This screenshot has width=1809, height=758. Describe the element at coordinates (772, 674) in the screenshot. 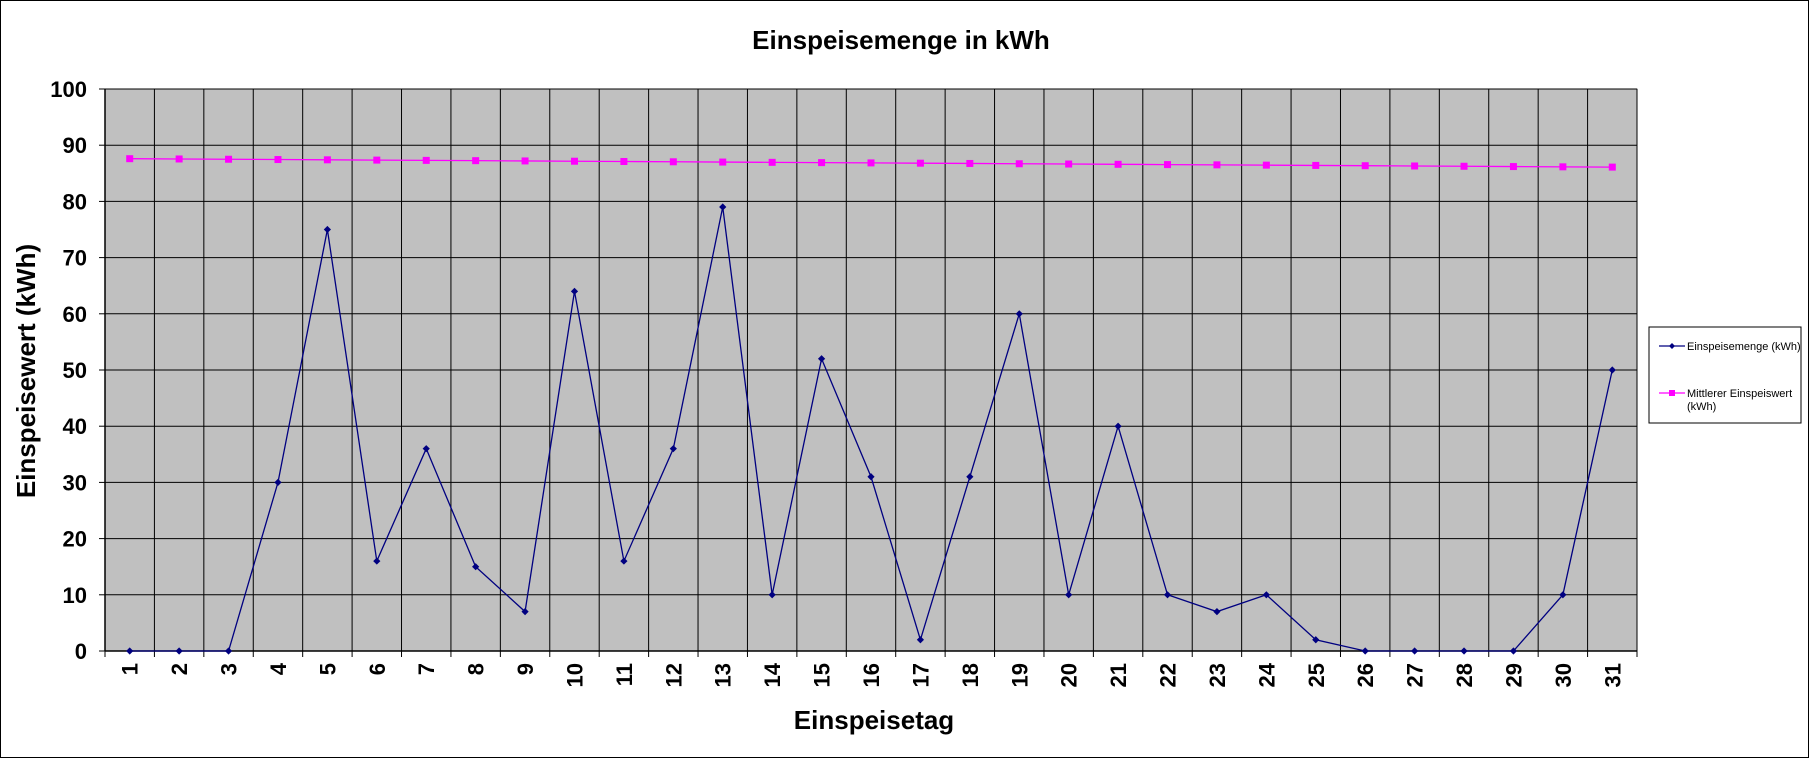

I see `x-tick-label: 14` at that location.